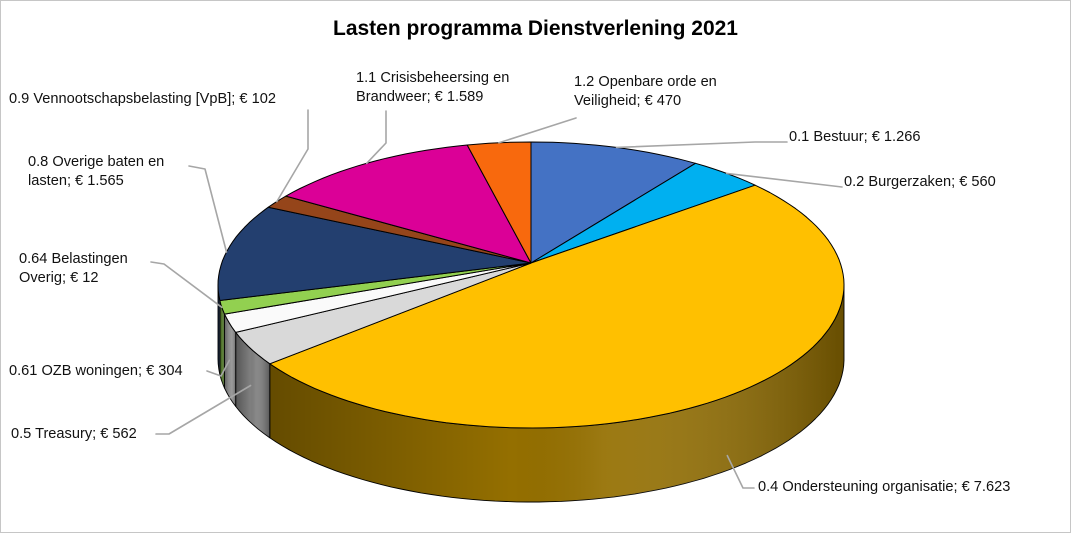 The image size is (1071, 533). I want to click on leader-line-treasury, so click(203, 409).